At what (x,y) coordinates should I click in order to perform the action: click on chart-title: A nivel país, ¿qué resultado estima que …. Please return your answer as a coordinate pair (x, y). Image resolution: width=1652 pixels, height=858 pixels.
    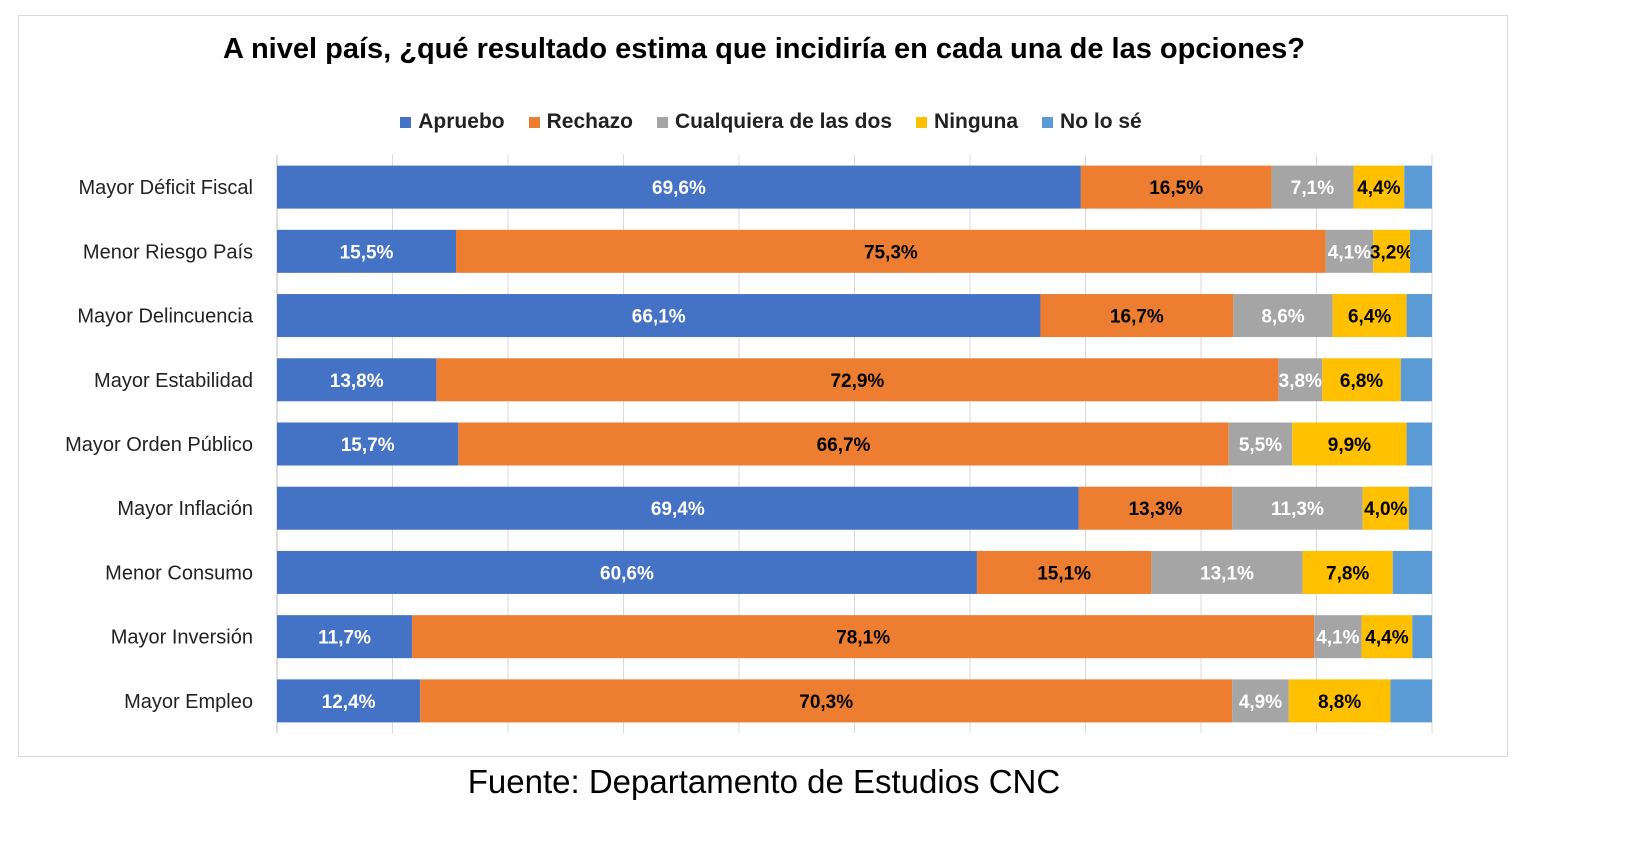
    Looking at the image, I should click on (764, 49).